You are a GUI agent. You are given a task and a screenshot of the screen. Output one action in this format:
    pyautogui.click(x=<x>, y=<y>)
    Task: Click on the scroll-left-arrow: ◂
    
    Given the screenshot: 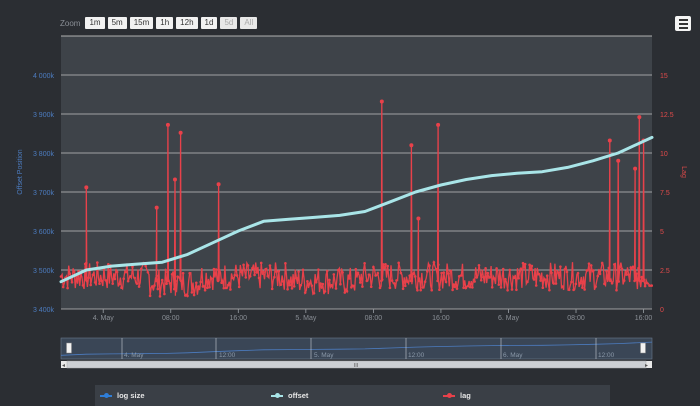 What is the action you would take?
    pyautogui.click(x=63, y=366)
    